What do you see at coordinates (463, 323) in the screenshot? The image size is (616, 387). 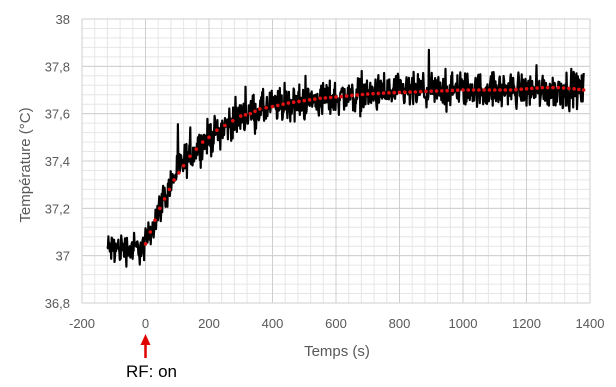 I see `x-tick-label: 1000` at bounding box center [463, 323].